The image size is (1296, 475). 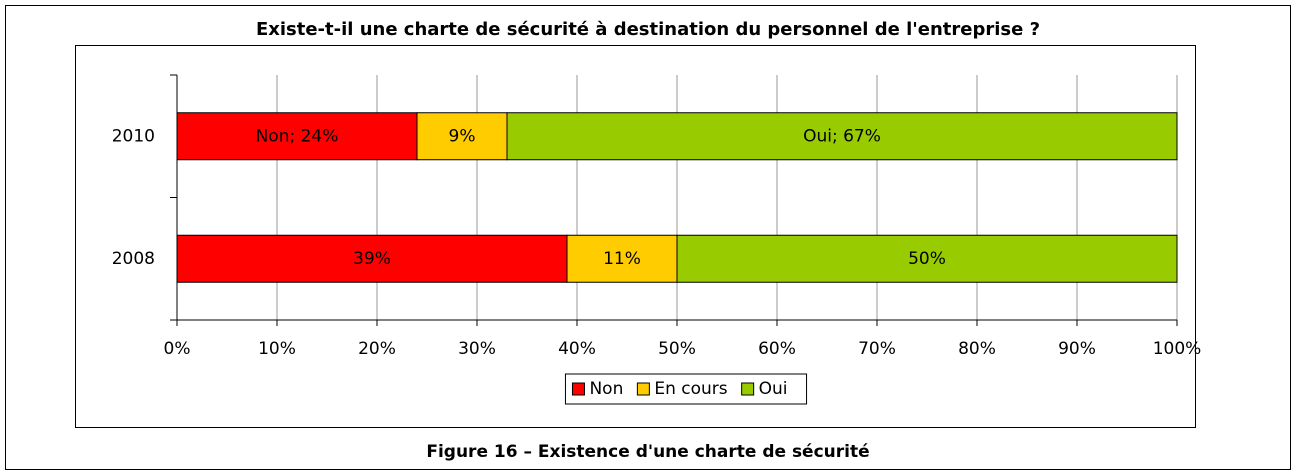 What do you see at coordinates (1177, 349) in the screenshot?
I see `x-tick-label: 100%` at bounding box center [1177, 349].